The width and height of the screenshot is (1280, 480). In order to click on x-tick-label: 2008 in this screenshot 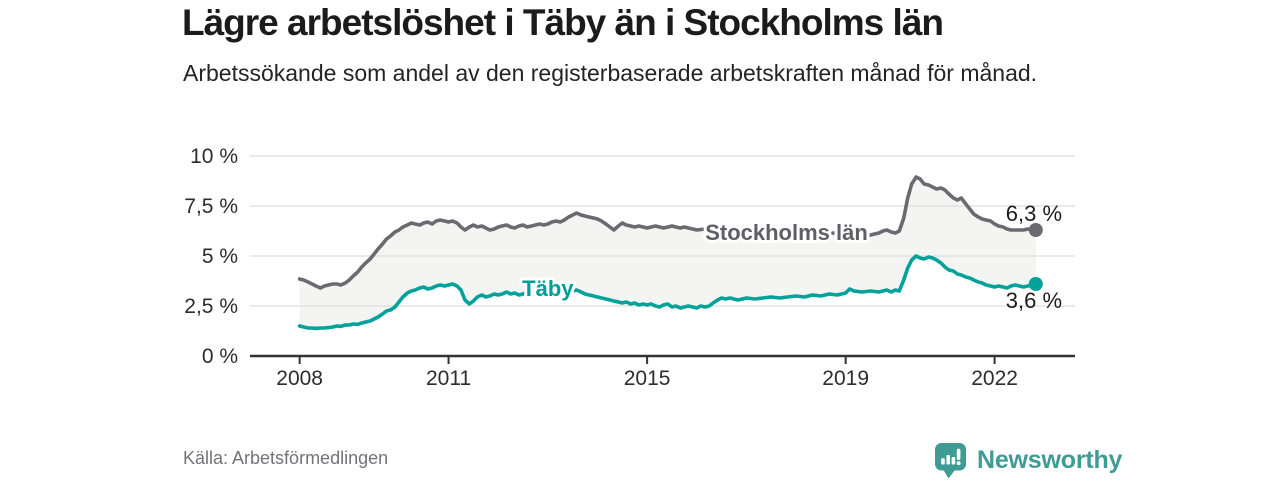, I will do `click(299, 378)`.